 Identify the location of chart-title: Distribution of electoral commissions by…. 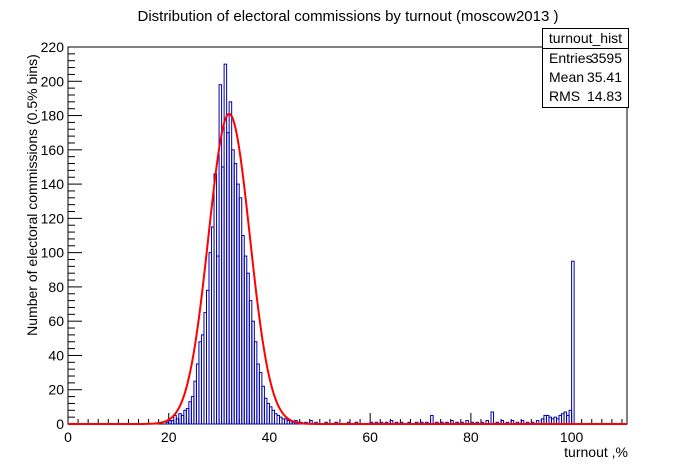
(348, 16).